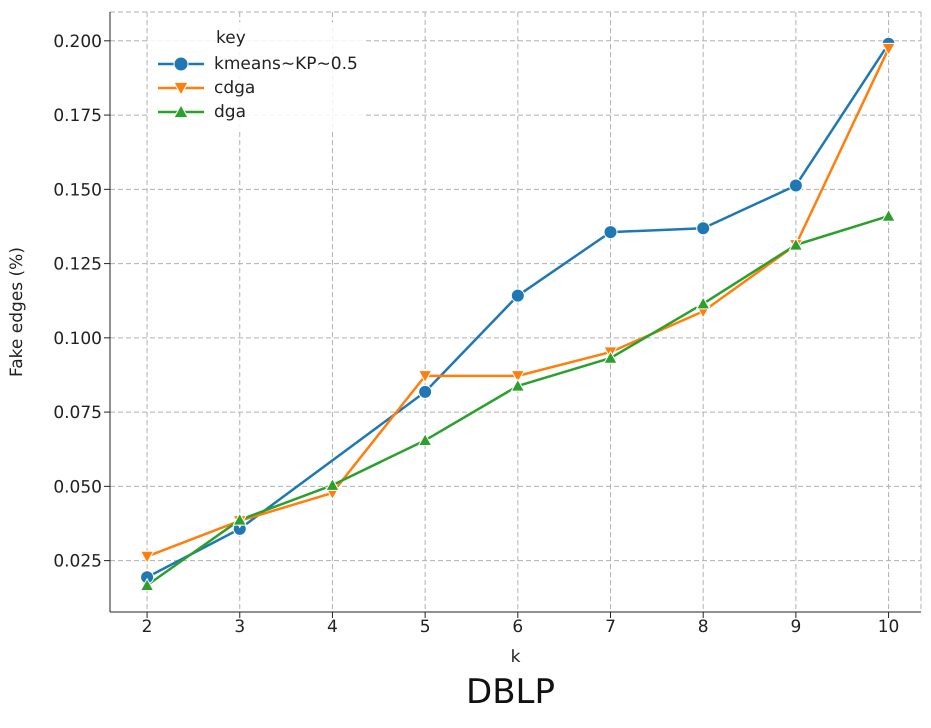  I want to click on x-tick-label: 3, so click(240, 627).